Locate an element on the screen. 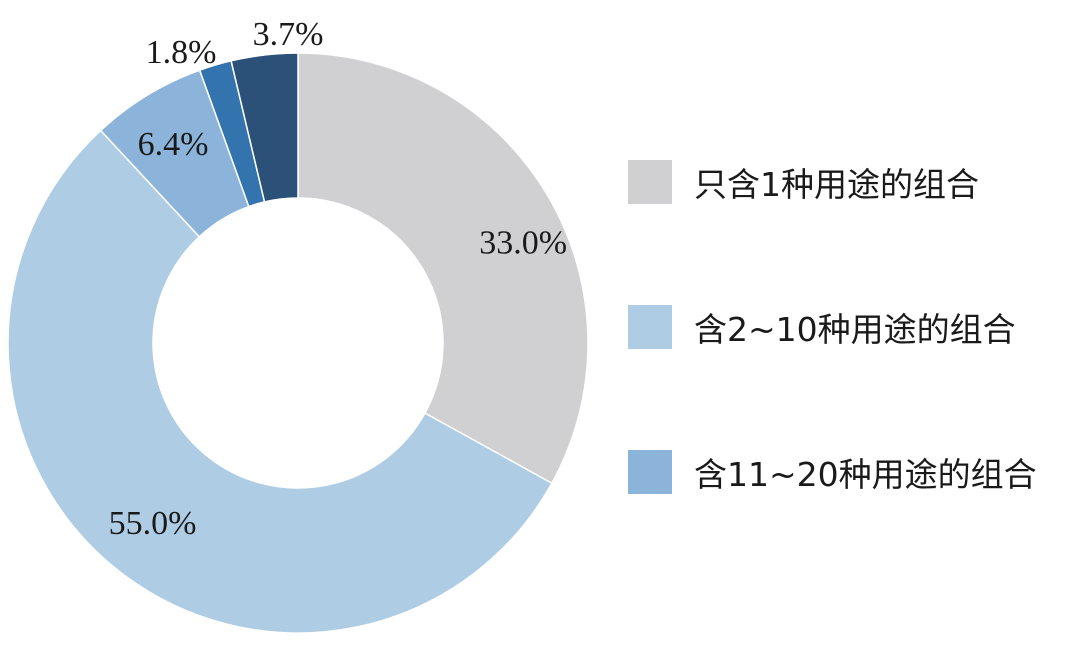  legend-label: 含2~10种用途的组合 is located at coordinates (855, 329).